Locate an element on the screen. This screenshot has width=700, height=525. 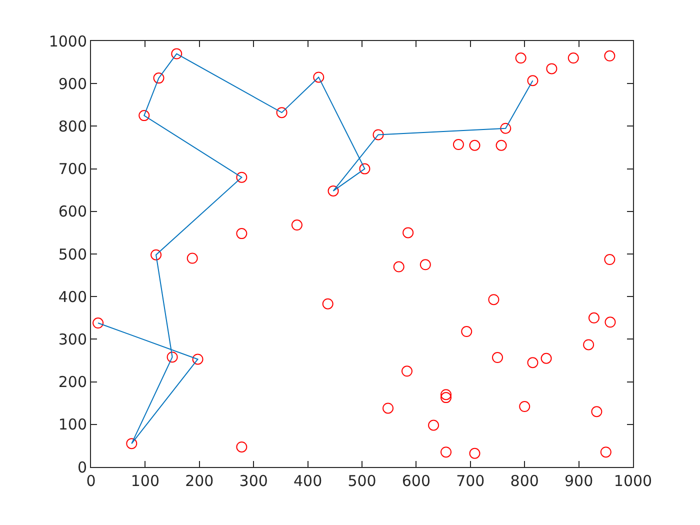
x-tick-label: 100 is located at coordinates (145, 481).